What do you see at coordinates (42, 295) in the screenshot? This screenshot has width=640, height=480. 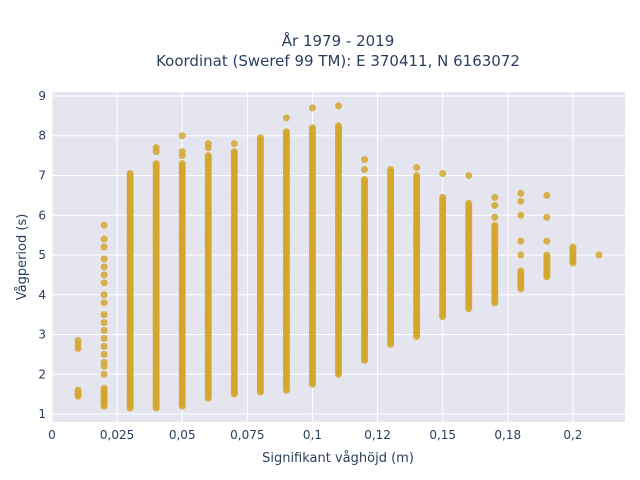 I see `y-tick-label: 4` at bounding box center [42, 295].